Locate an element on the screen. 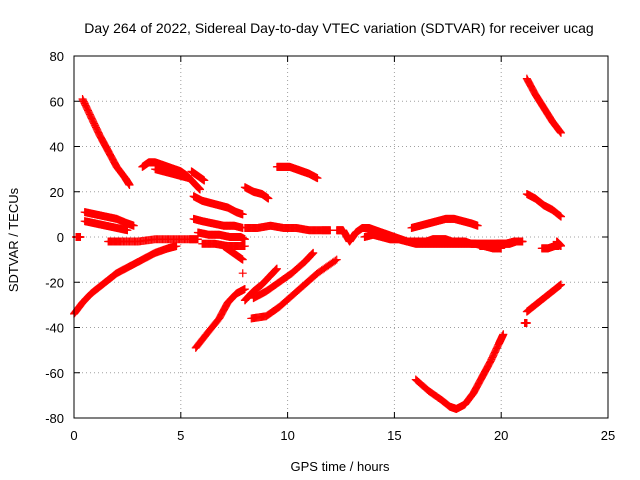 The width and height of the screenshot is (640, 480). x-tick-label: 20 is located at coordinates (501, 435).